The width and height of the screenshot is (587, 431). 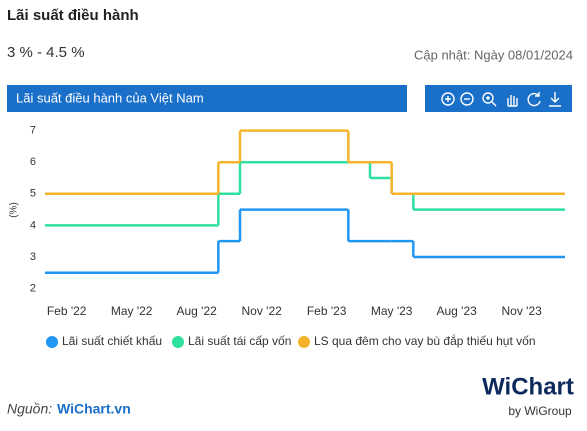 I want to click on page-title: Lãi suất điều hành, so click(x=73, y=15).